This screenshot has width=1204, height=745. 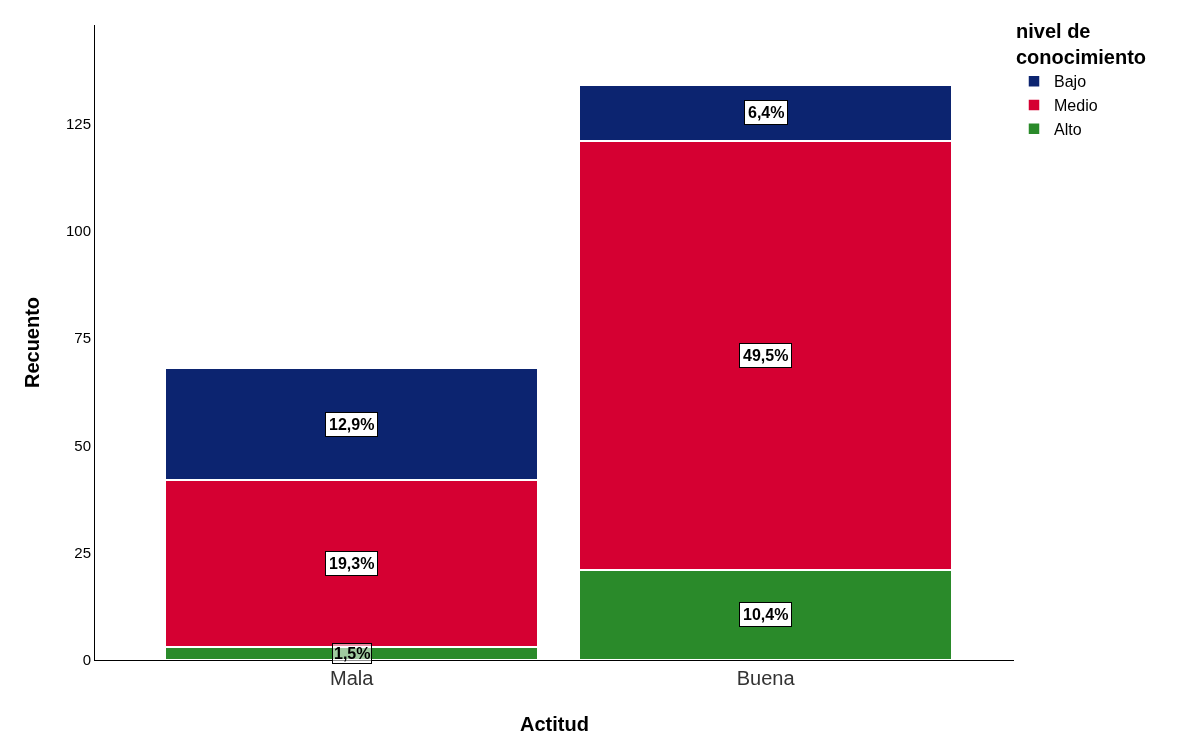 What do you see at coordinates (32, 342) in the screenshot?
I see `y-axis-title: Recuento` at bounding box center [32, 342].